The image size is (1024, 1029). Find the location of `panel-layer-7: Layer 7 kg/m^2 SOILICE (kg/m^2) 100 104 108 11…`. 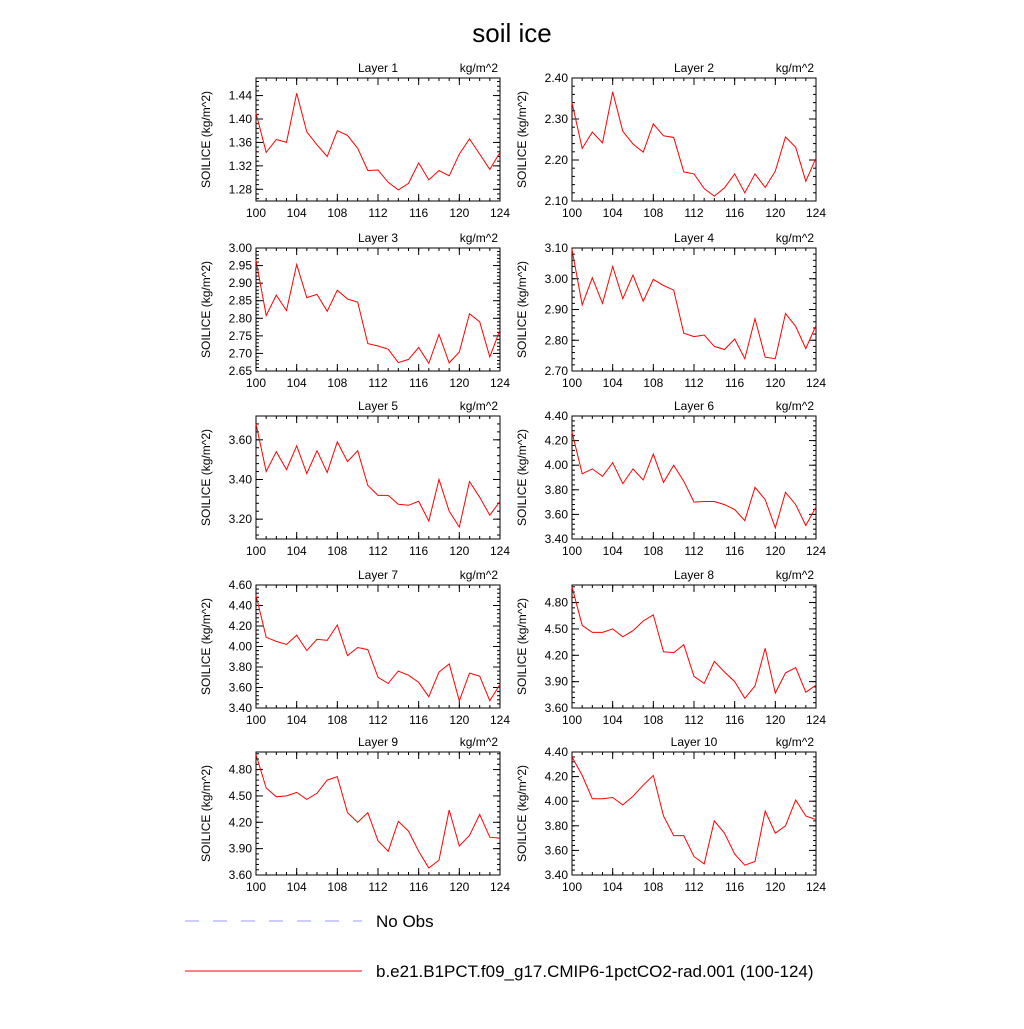

panel-layer-7: Layer 7 kg/m^2 SOILICE (kg/m^2) 100 104 108 11… is located at coordinates (354, 647).